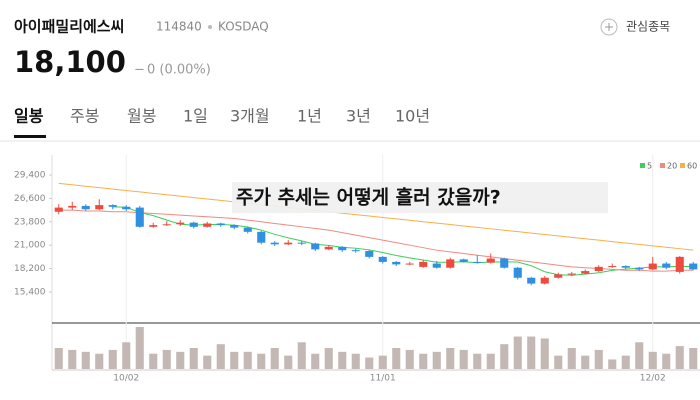  What do you see at coordinates (195, 116) in the screenshot?
I see `tab: 1일` at bounding box center [195, 116].